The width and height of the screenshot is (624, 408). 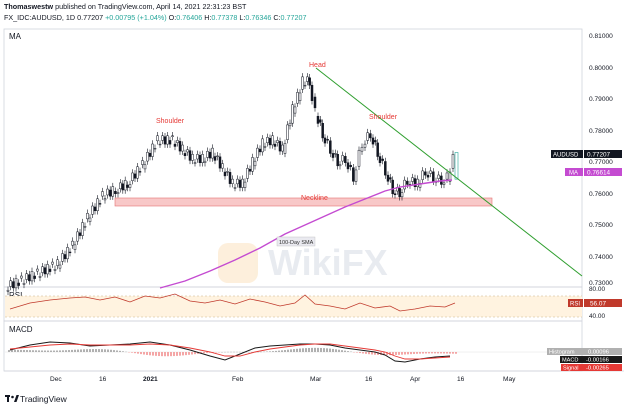 What do you see at coordinates (572, 359) in the screenshot?
I see `macd-badge` at bounding box center [572, 359].